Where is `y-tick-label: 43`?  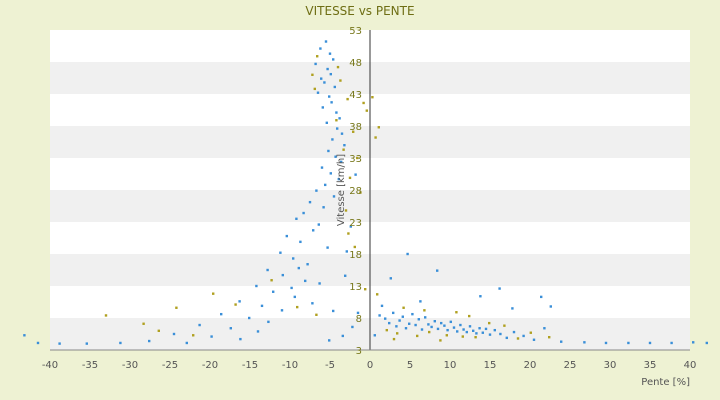
y-tick-label: 43 is located at coordinates (355, 95).